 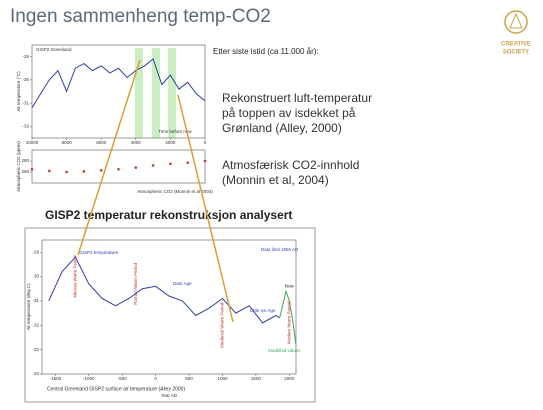 I want to click on chart-title: GISP2 Greenland, so click(x=54, y=49).